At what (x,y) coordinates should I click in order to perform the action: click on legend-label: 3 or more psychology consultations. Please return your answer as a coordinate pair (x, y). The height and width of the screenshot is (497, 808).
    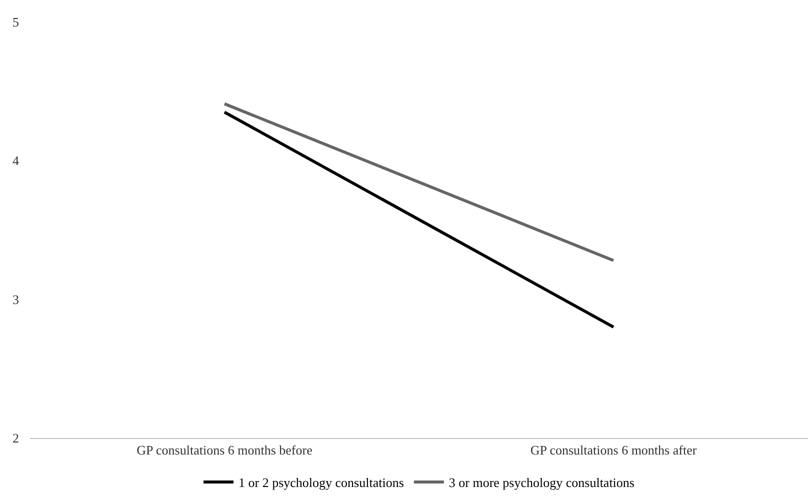
    Looking at the image, I should click on (541, 482).